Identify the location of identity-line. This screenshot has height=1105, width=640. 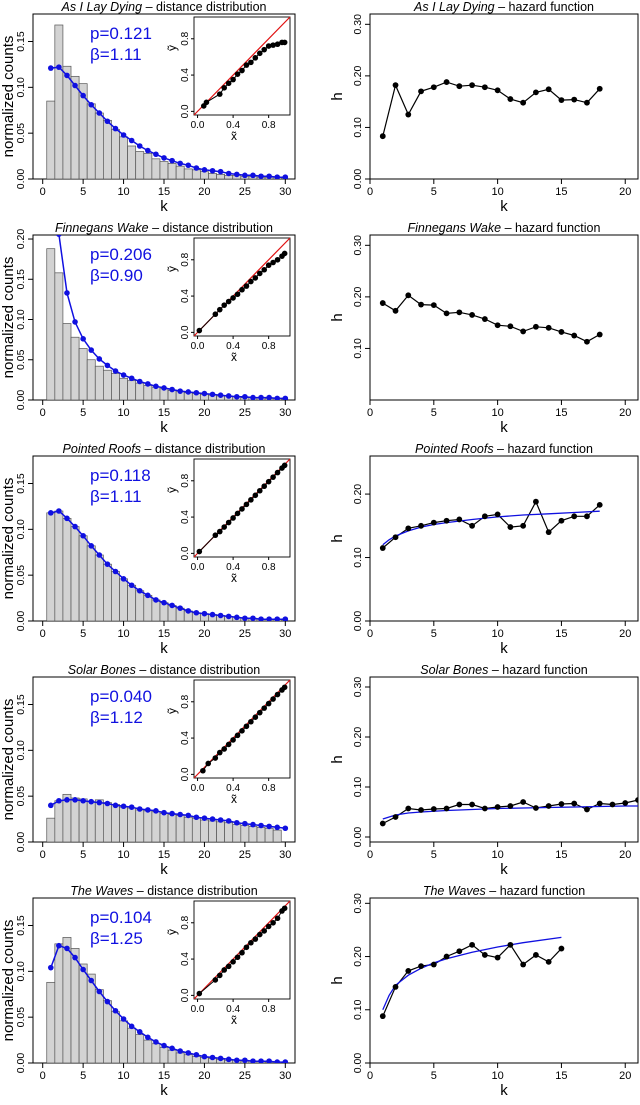
(242, 66).